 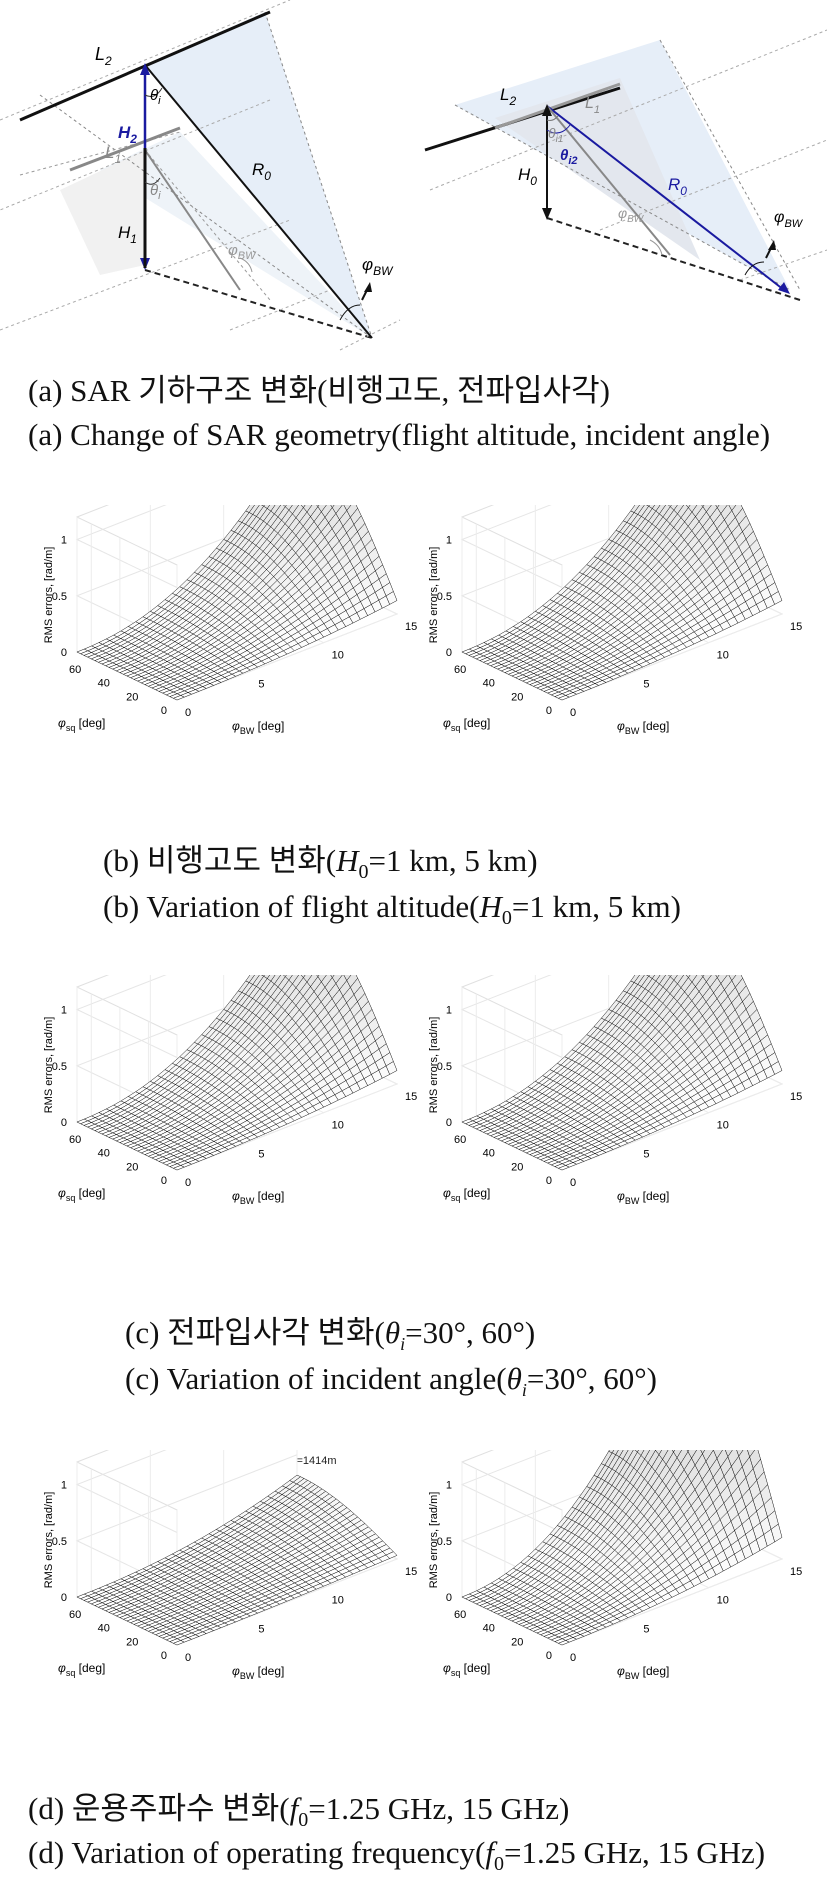 What do you see at coordinates (789, 219) in the screenshot?
I see `label-phi-right: φBW` at bounding box center [789, 219].